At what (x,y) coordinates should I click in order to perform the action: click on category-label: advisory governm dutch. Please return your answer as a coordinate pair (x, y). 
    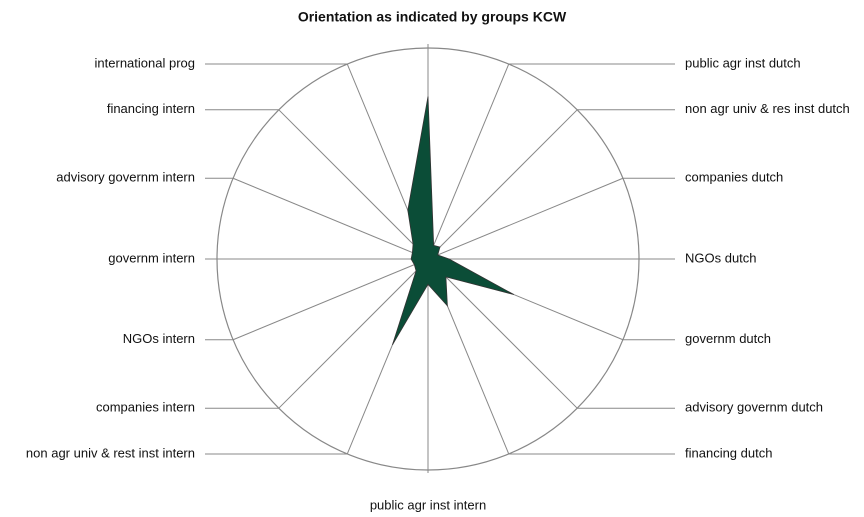
    Looking at the image, I should click on (754, 407).